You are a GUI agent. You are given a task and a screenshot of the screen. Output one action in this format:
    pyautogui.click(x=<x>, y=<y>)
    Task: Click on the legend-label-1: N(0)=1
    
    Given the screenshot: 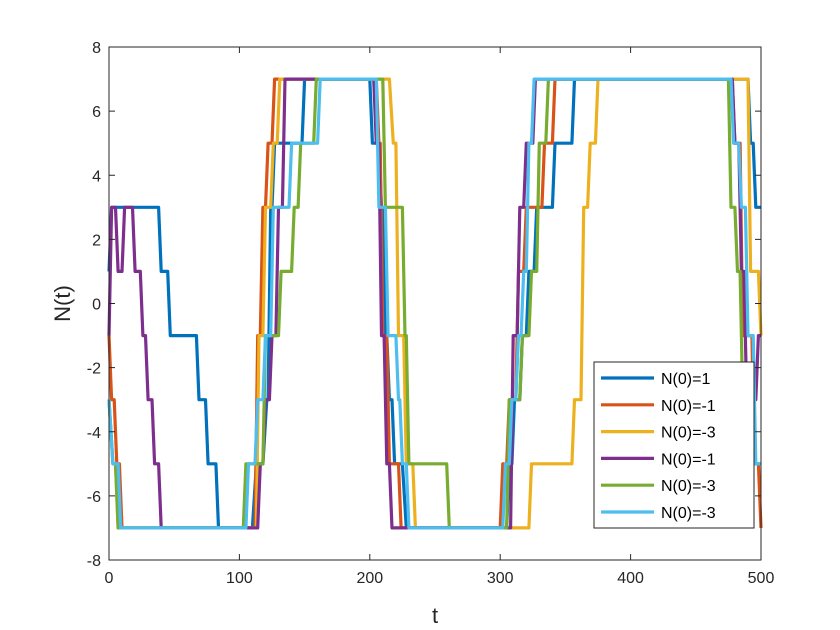 What is the action you would take?
    pyautogui.click(x=685, y=379)
    